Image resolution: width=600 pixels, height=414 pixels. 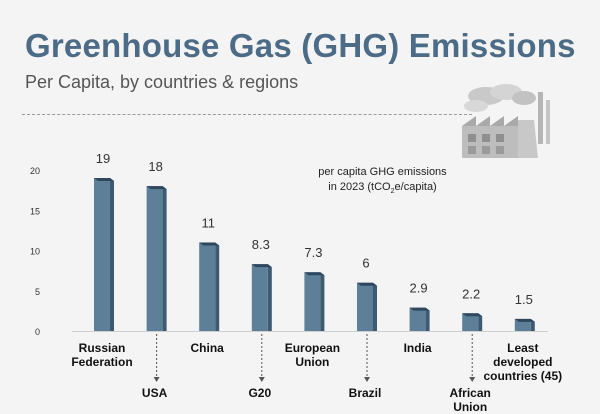 I want to click on category-label: Russian Federation, so click(x=102, y=355).